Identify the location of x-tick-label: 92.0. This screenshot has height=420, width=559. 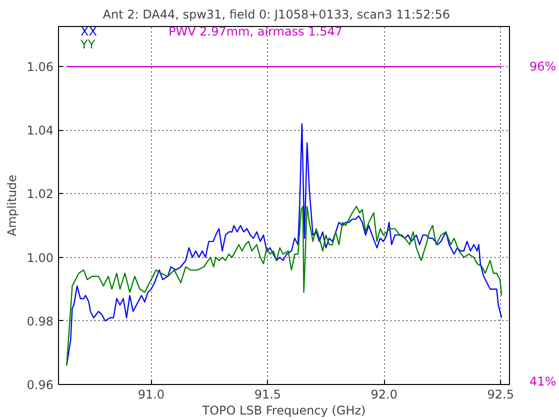
(384, 395).